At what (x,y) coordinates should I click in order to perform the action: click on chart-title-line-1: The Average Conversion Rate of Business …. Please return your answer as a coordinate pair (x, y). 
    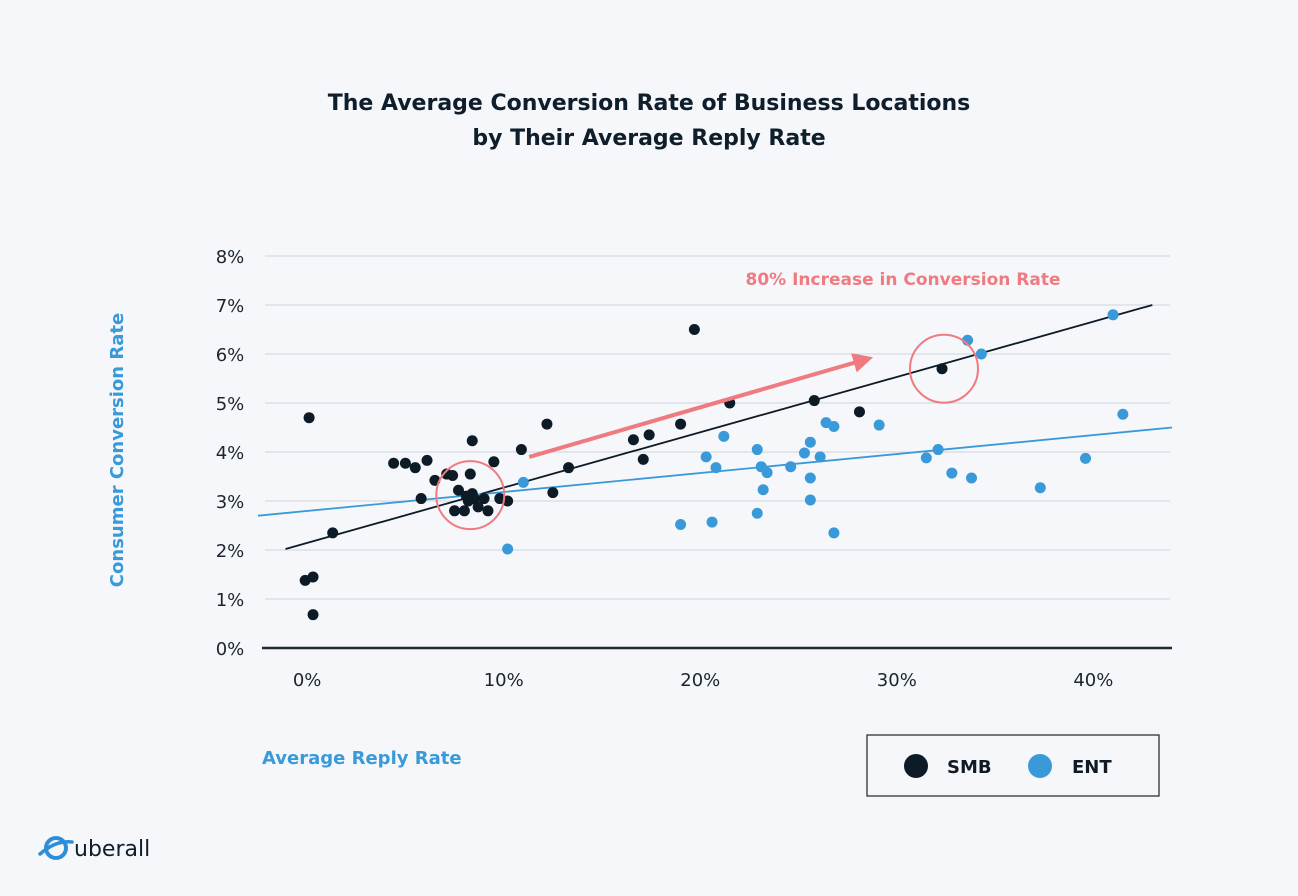
    Looking at the image, I should click on (649, 103).